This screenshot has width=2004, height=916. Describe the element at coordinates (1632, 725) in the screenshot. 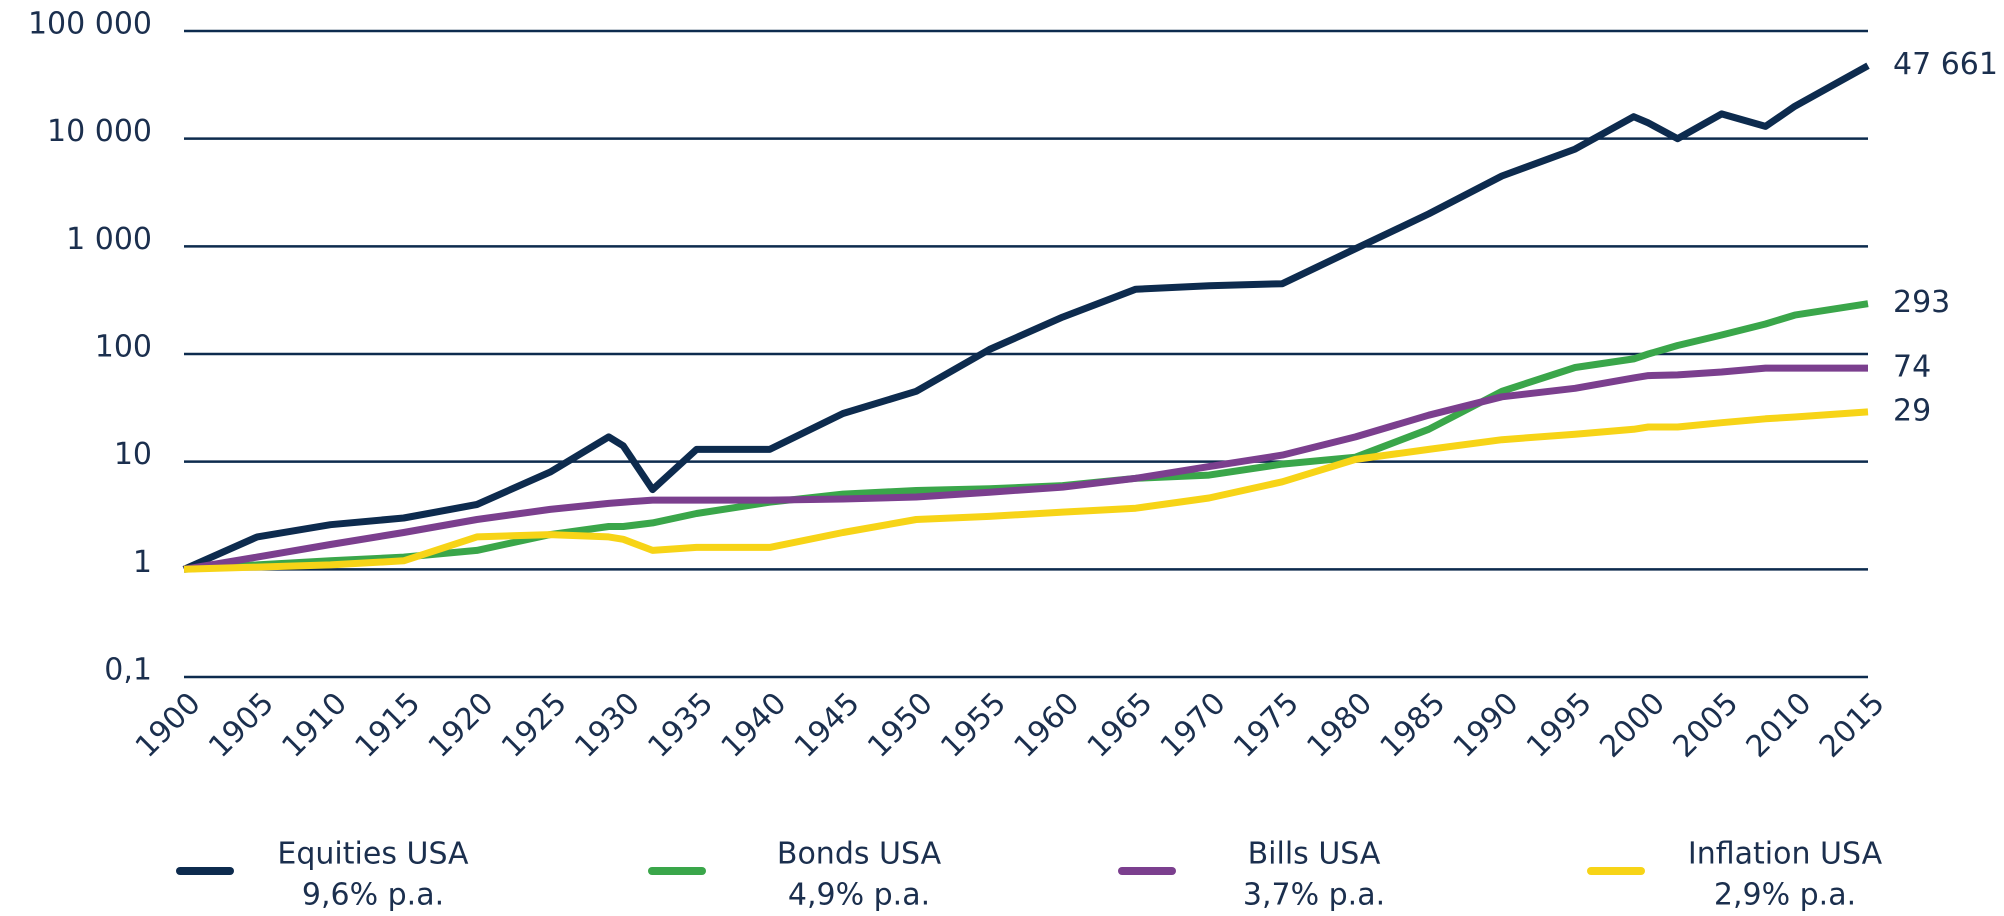

I see `x-tick-label: 2000` at that location.